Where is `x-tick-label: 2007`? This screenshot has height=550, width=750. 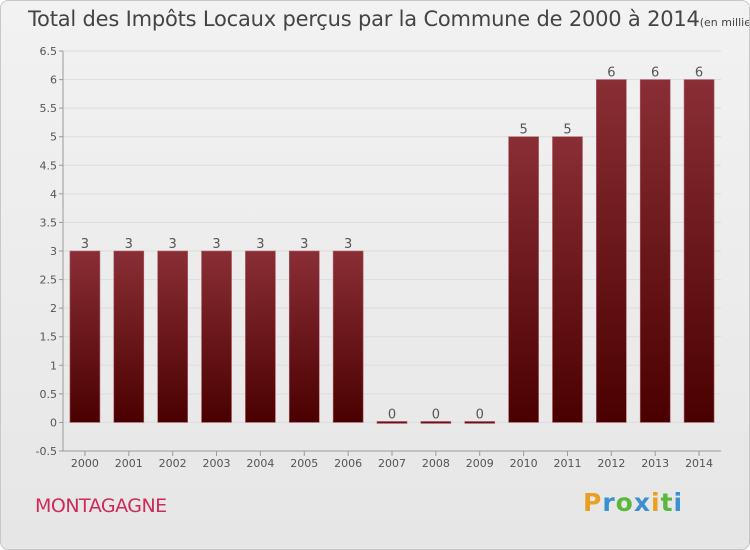 x-tick-label: 2007 is located at coordinates (392, 463).